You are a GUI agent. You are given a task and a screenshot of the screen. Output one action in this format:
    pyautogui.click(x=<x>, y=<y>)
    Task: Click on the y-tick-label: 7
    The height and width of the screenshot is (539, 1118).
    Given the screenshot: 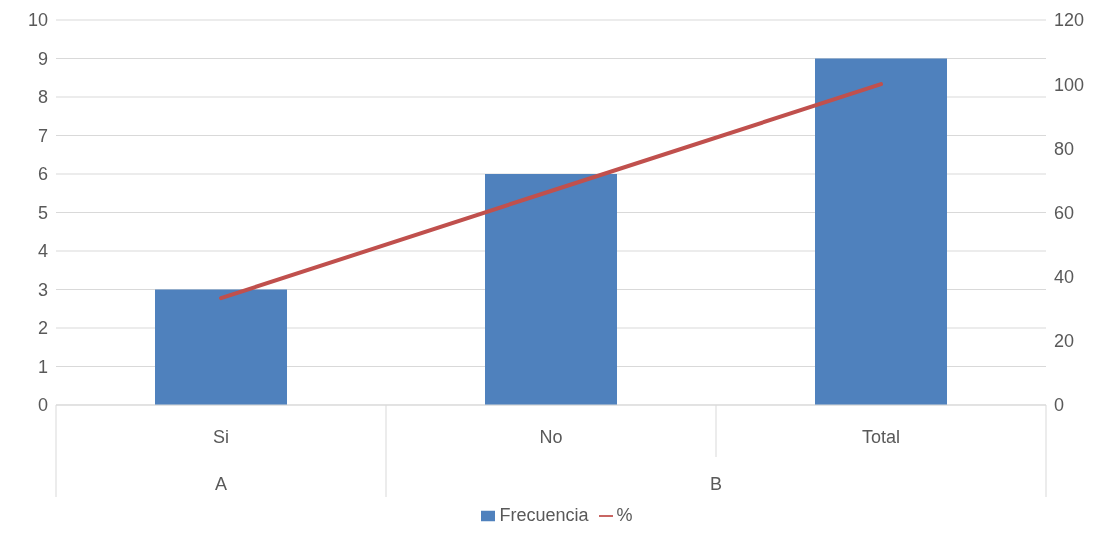 What is the action you would take?
    pyautogui.click(x=42, y=135)
    